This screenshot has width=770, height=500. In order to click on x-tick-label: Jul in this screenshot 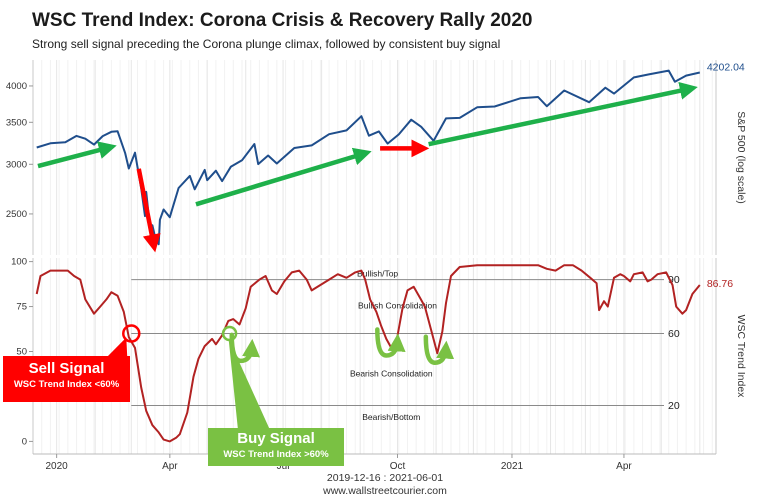, I will do `click(283, 466)`.